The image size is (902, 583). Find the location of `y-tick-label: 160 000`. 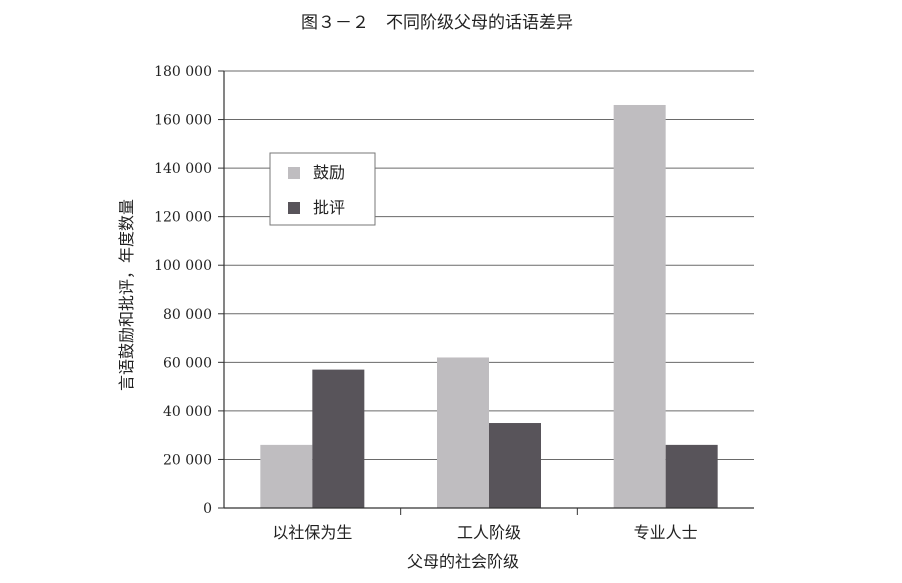

y-tick-label: 160 000 is located at coordinates (183, 121).